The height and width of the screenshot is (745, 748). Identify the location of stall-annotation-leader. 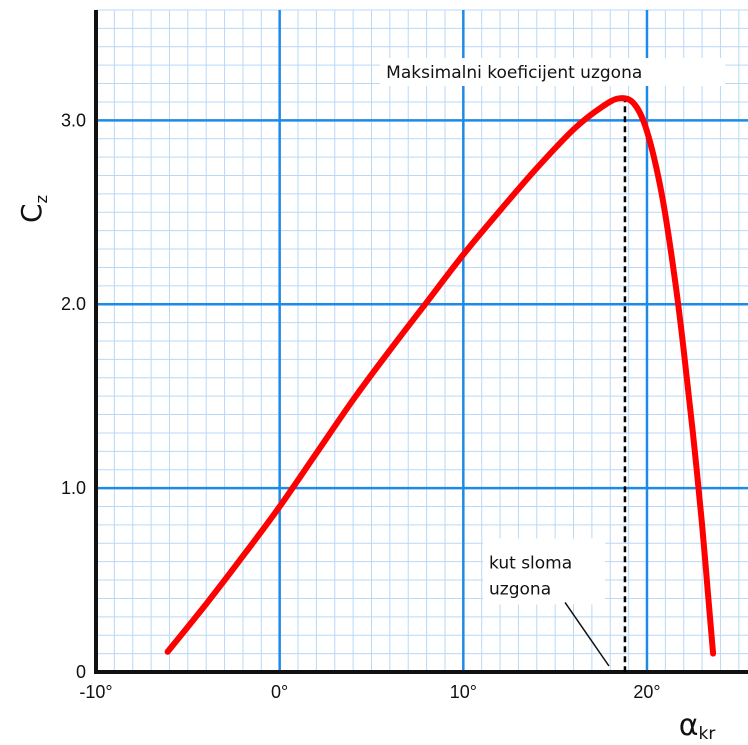
(587, 634).